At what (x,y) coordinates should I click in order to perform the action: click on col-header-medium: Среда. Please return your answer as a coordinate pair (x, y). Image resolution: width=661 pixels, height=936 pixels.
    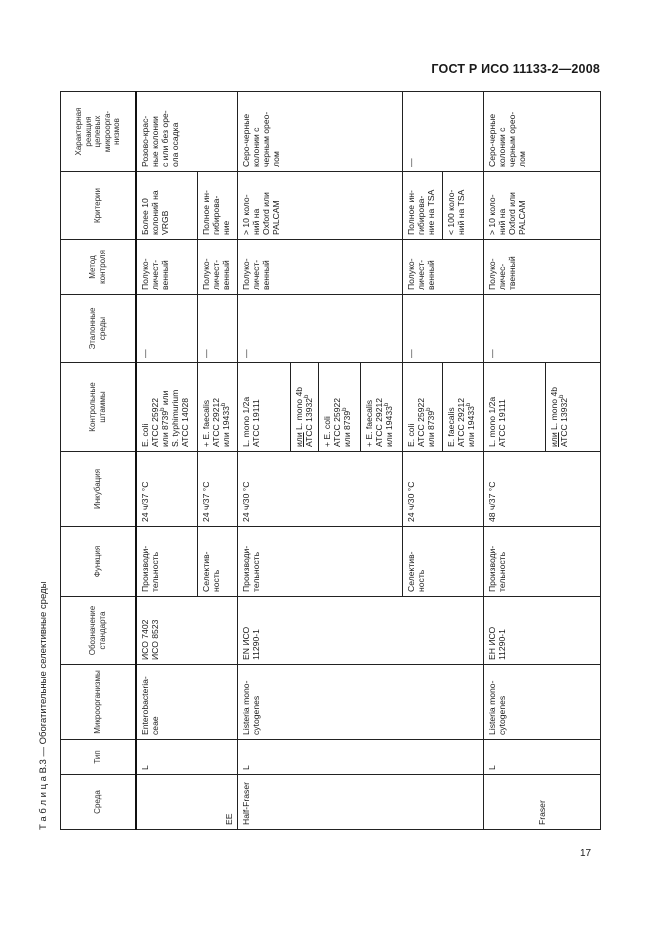
    Looking at the image, I should click on (98, 802).